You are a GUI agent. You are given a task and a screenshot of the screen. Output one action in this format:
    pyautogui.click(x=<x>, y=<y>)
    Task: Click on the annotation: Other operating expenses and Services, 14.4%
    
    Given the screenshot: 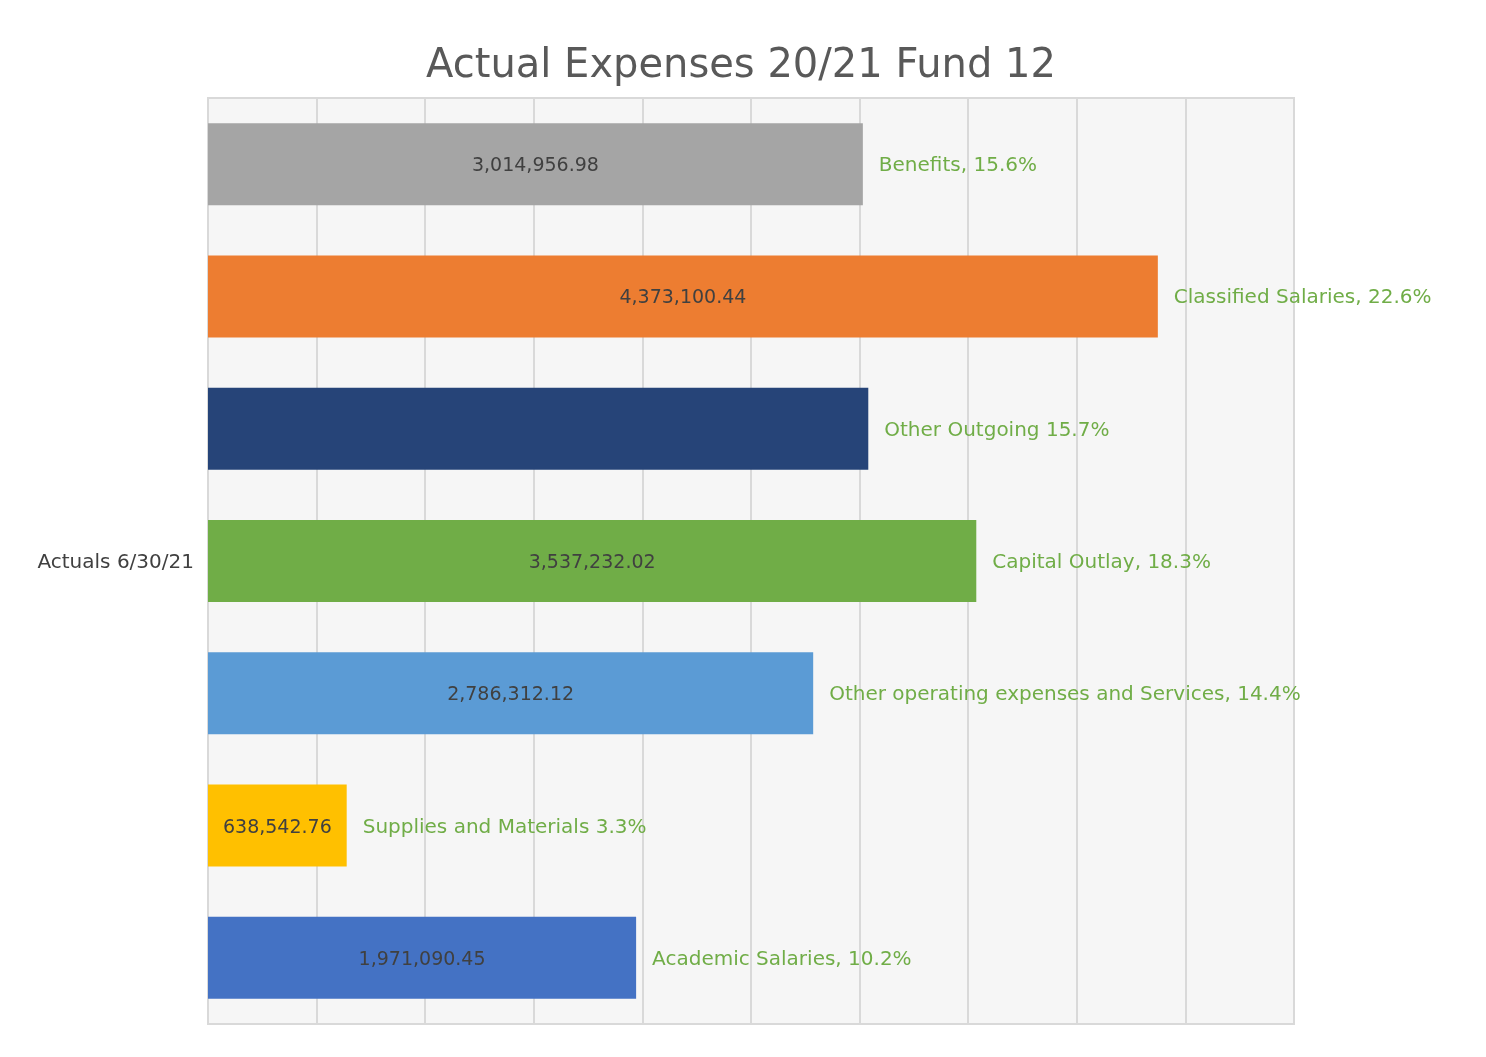 What is the action you would take?
    pyautogui.click(x=1065, y=693)
    